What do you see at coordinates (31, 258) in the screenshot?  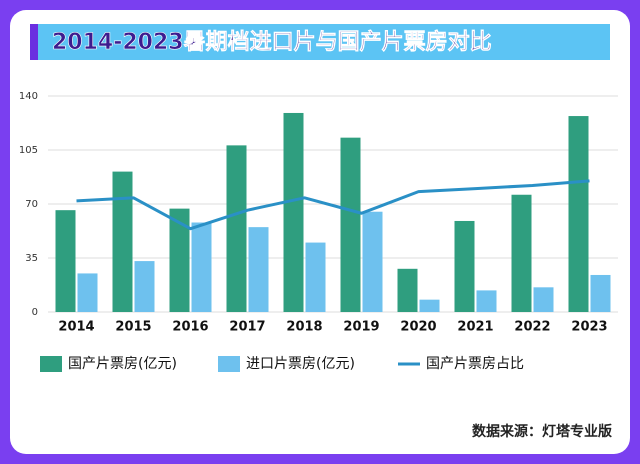 I see `y-tick-label: 35` at bounding box center [31, 258].